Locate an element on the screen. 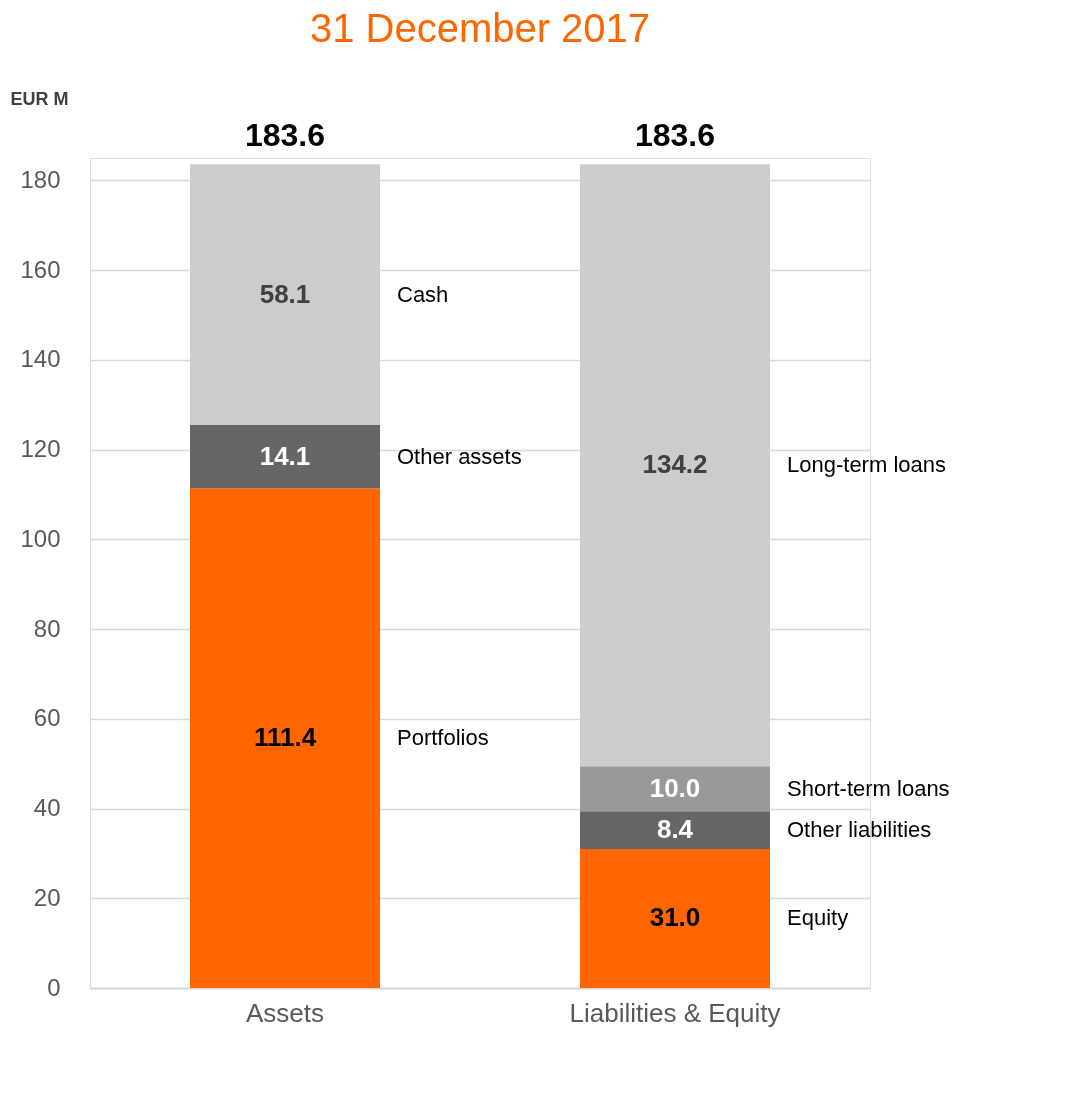  data-label: 31.0 is located at coordinates (675, 917).